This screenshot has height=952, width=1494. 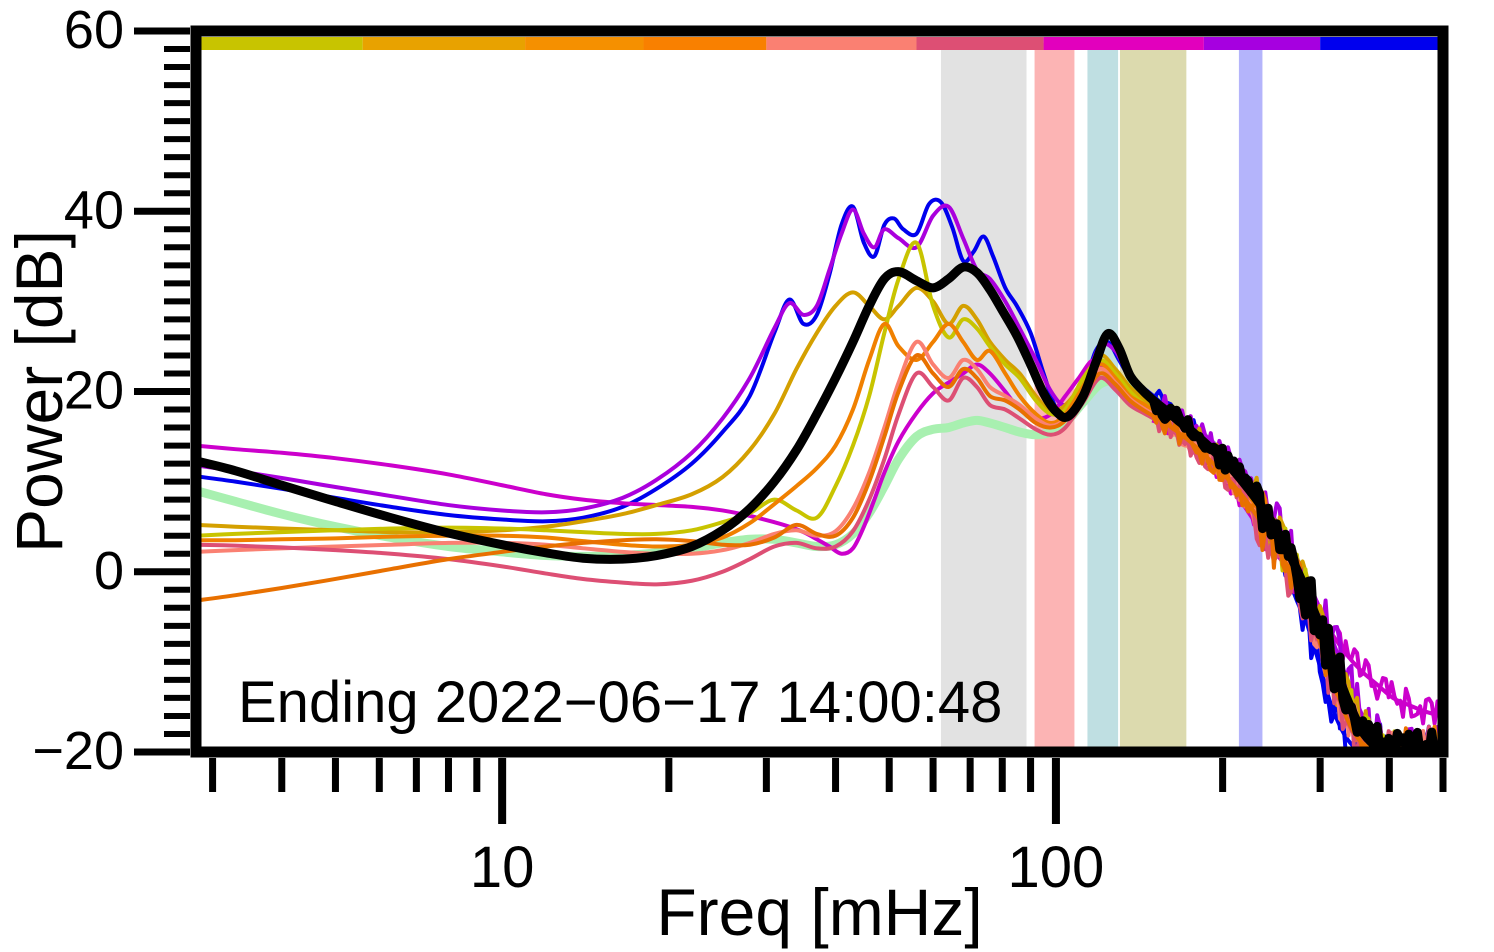 I want to click on ending-timestamp-annotation: Ending 2022−06−17 14:00:48, so click(x=620, y=702).